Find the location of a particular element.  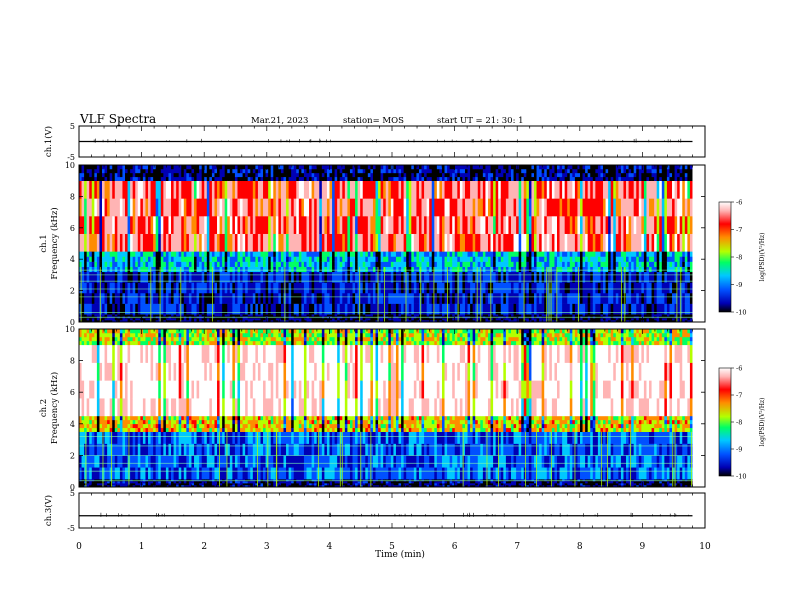

x-tick-label: 1 is located at coordinates (142, 547).